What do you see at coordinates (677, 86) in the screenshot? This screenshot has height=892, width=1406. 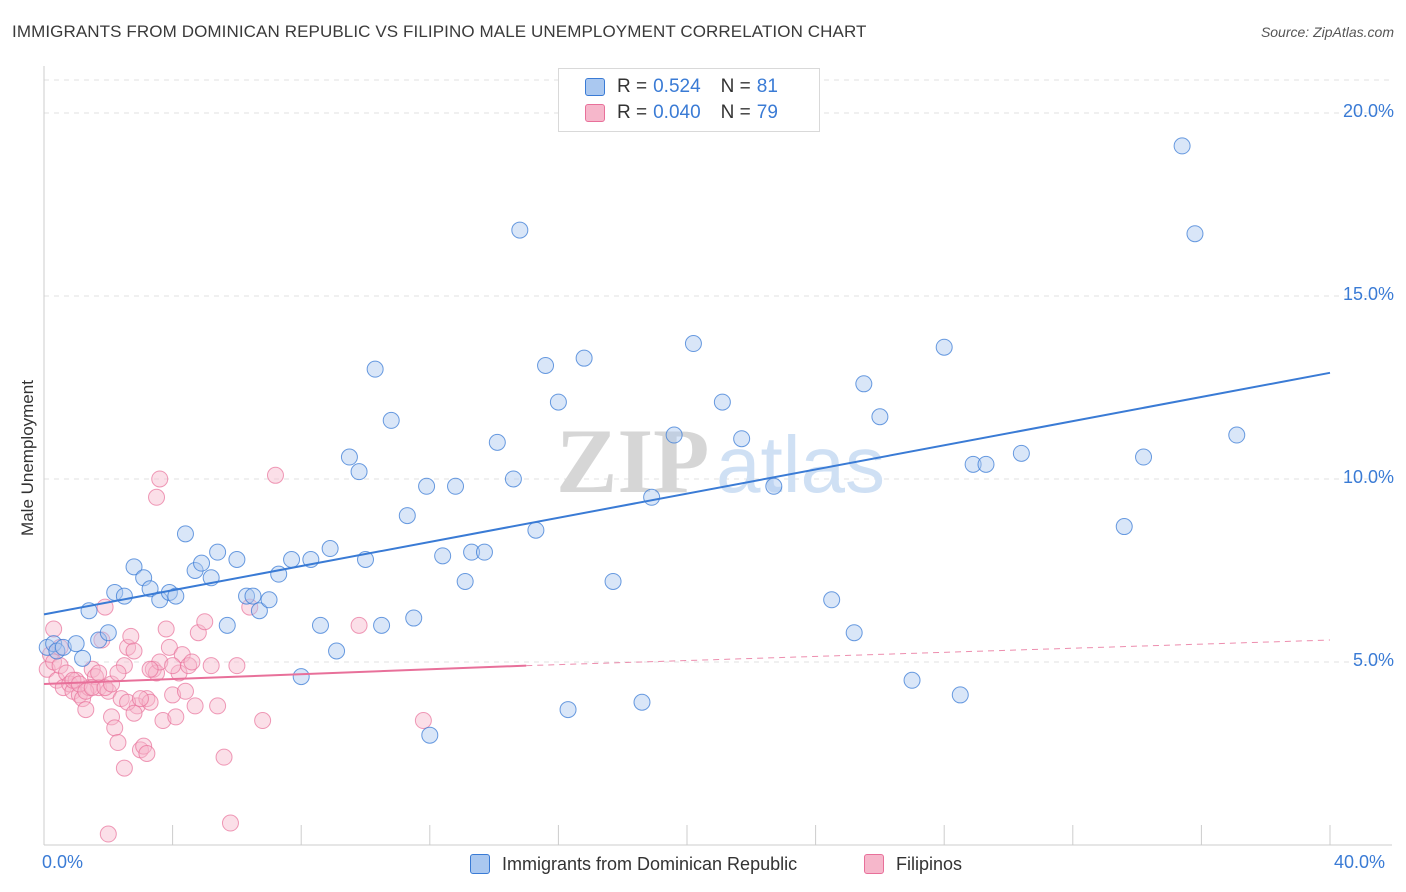 I see `legend-r-value: 0.524` at bounding box center [677, 86].